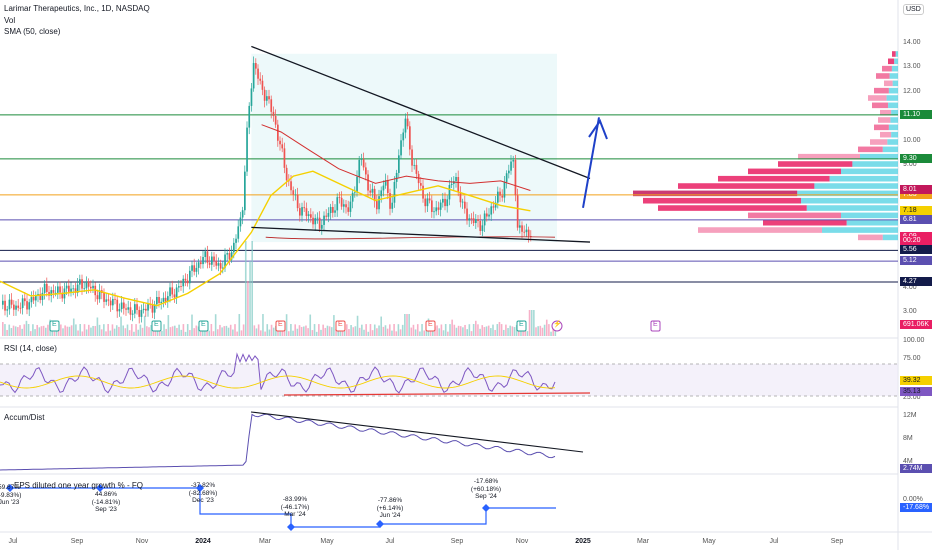 The image size is (932, 550). What do you see at coordinates (421, 112) in the screenshot?
I see `upper-trendline` at bounding box center [421, 112].